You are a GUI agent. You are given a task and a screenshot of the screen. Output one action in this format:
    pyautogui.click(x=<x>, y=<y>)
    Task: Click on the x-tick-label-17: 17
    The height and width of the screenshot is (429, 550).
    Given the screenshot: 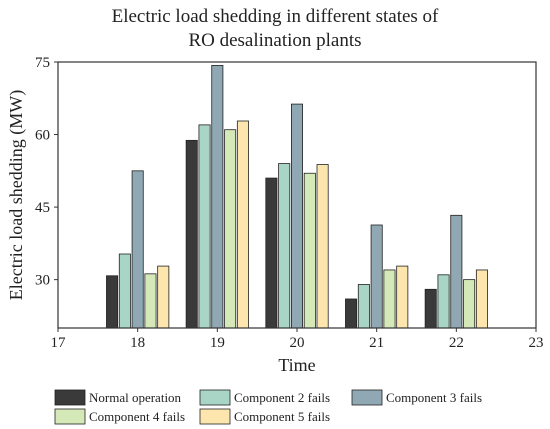 What is the action you would take?
    pyautogui.click(x=59, y=343)
    